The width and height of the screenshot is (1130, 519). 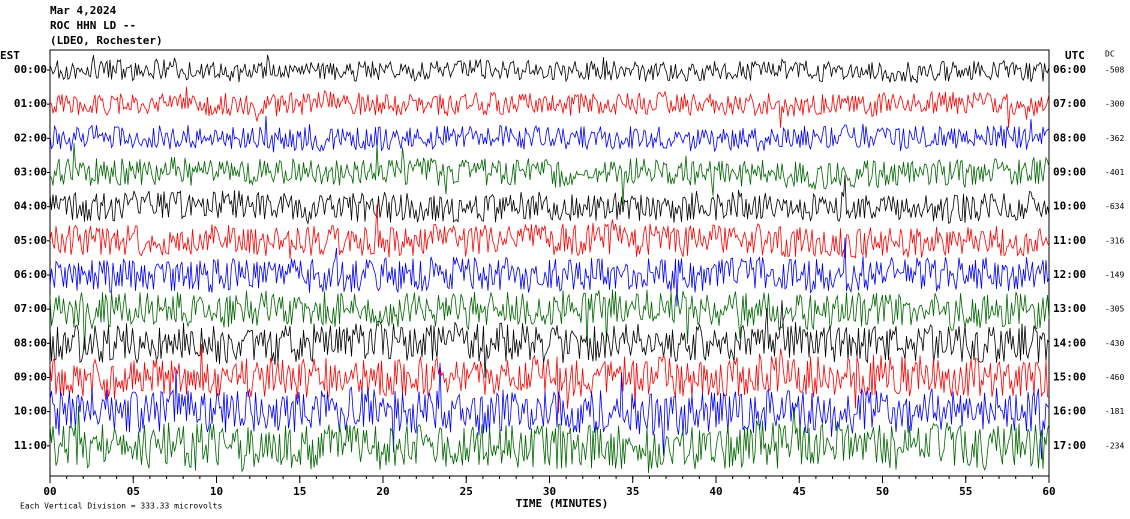 What do you see at coordinates (1069, 377) in the screenshot?
I see `utc-label: 15:00` at bounding box center [1069, 377].